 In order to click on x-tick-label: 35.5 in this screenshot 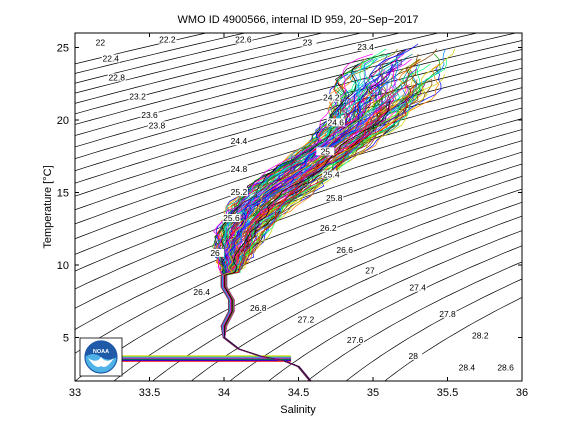, I will do `click(447, 393)`.